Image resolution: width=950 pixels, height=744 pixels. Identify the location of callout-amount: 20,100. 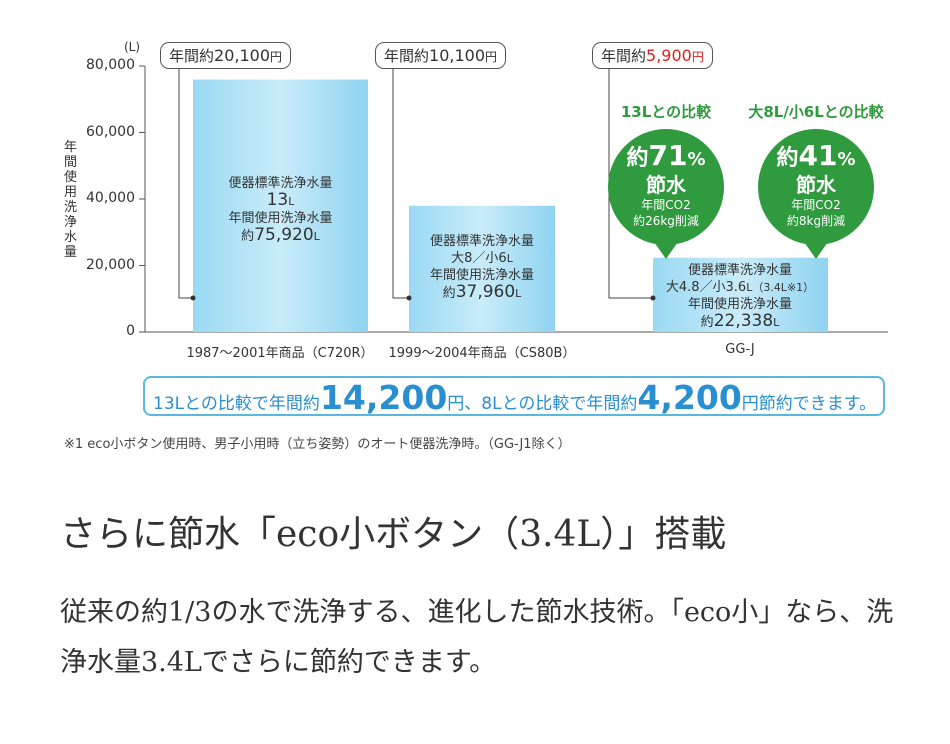
(242, 55).